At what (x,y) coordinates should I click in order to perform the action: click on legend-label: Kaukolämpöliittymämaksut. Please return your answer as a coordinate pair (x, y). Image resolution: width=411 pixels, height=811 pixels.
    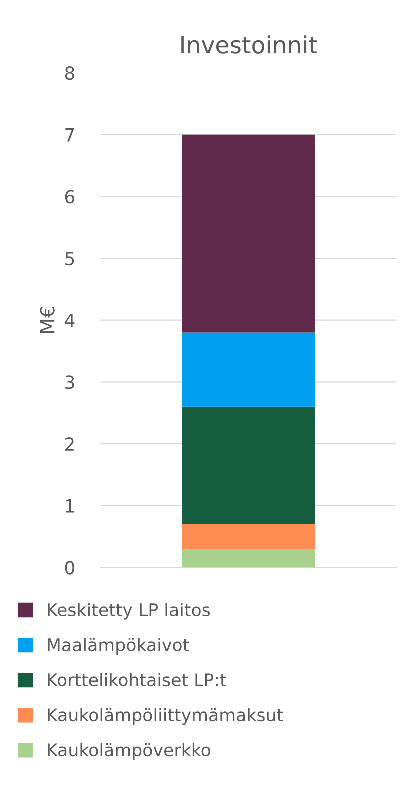
    Looking at the image, I should click on (166, 717).